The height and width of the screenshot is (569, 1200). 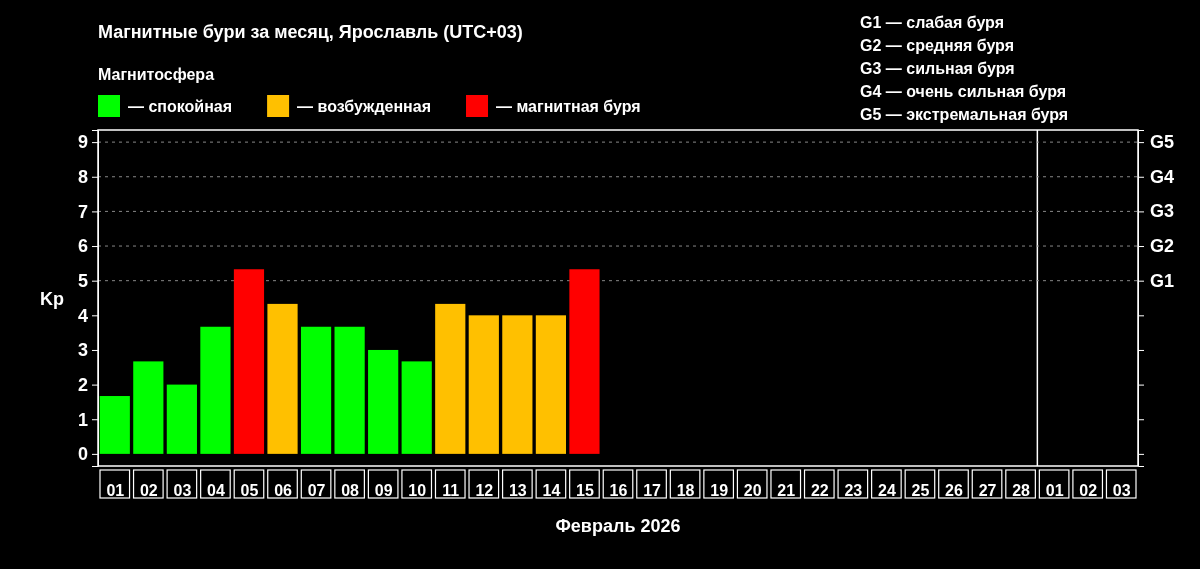 I want to click on y-axis-title: Kp, so click(x=52, y=299).